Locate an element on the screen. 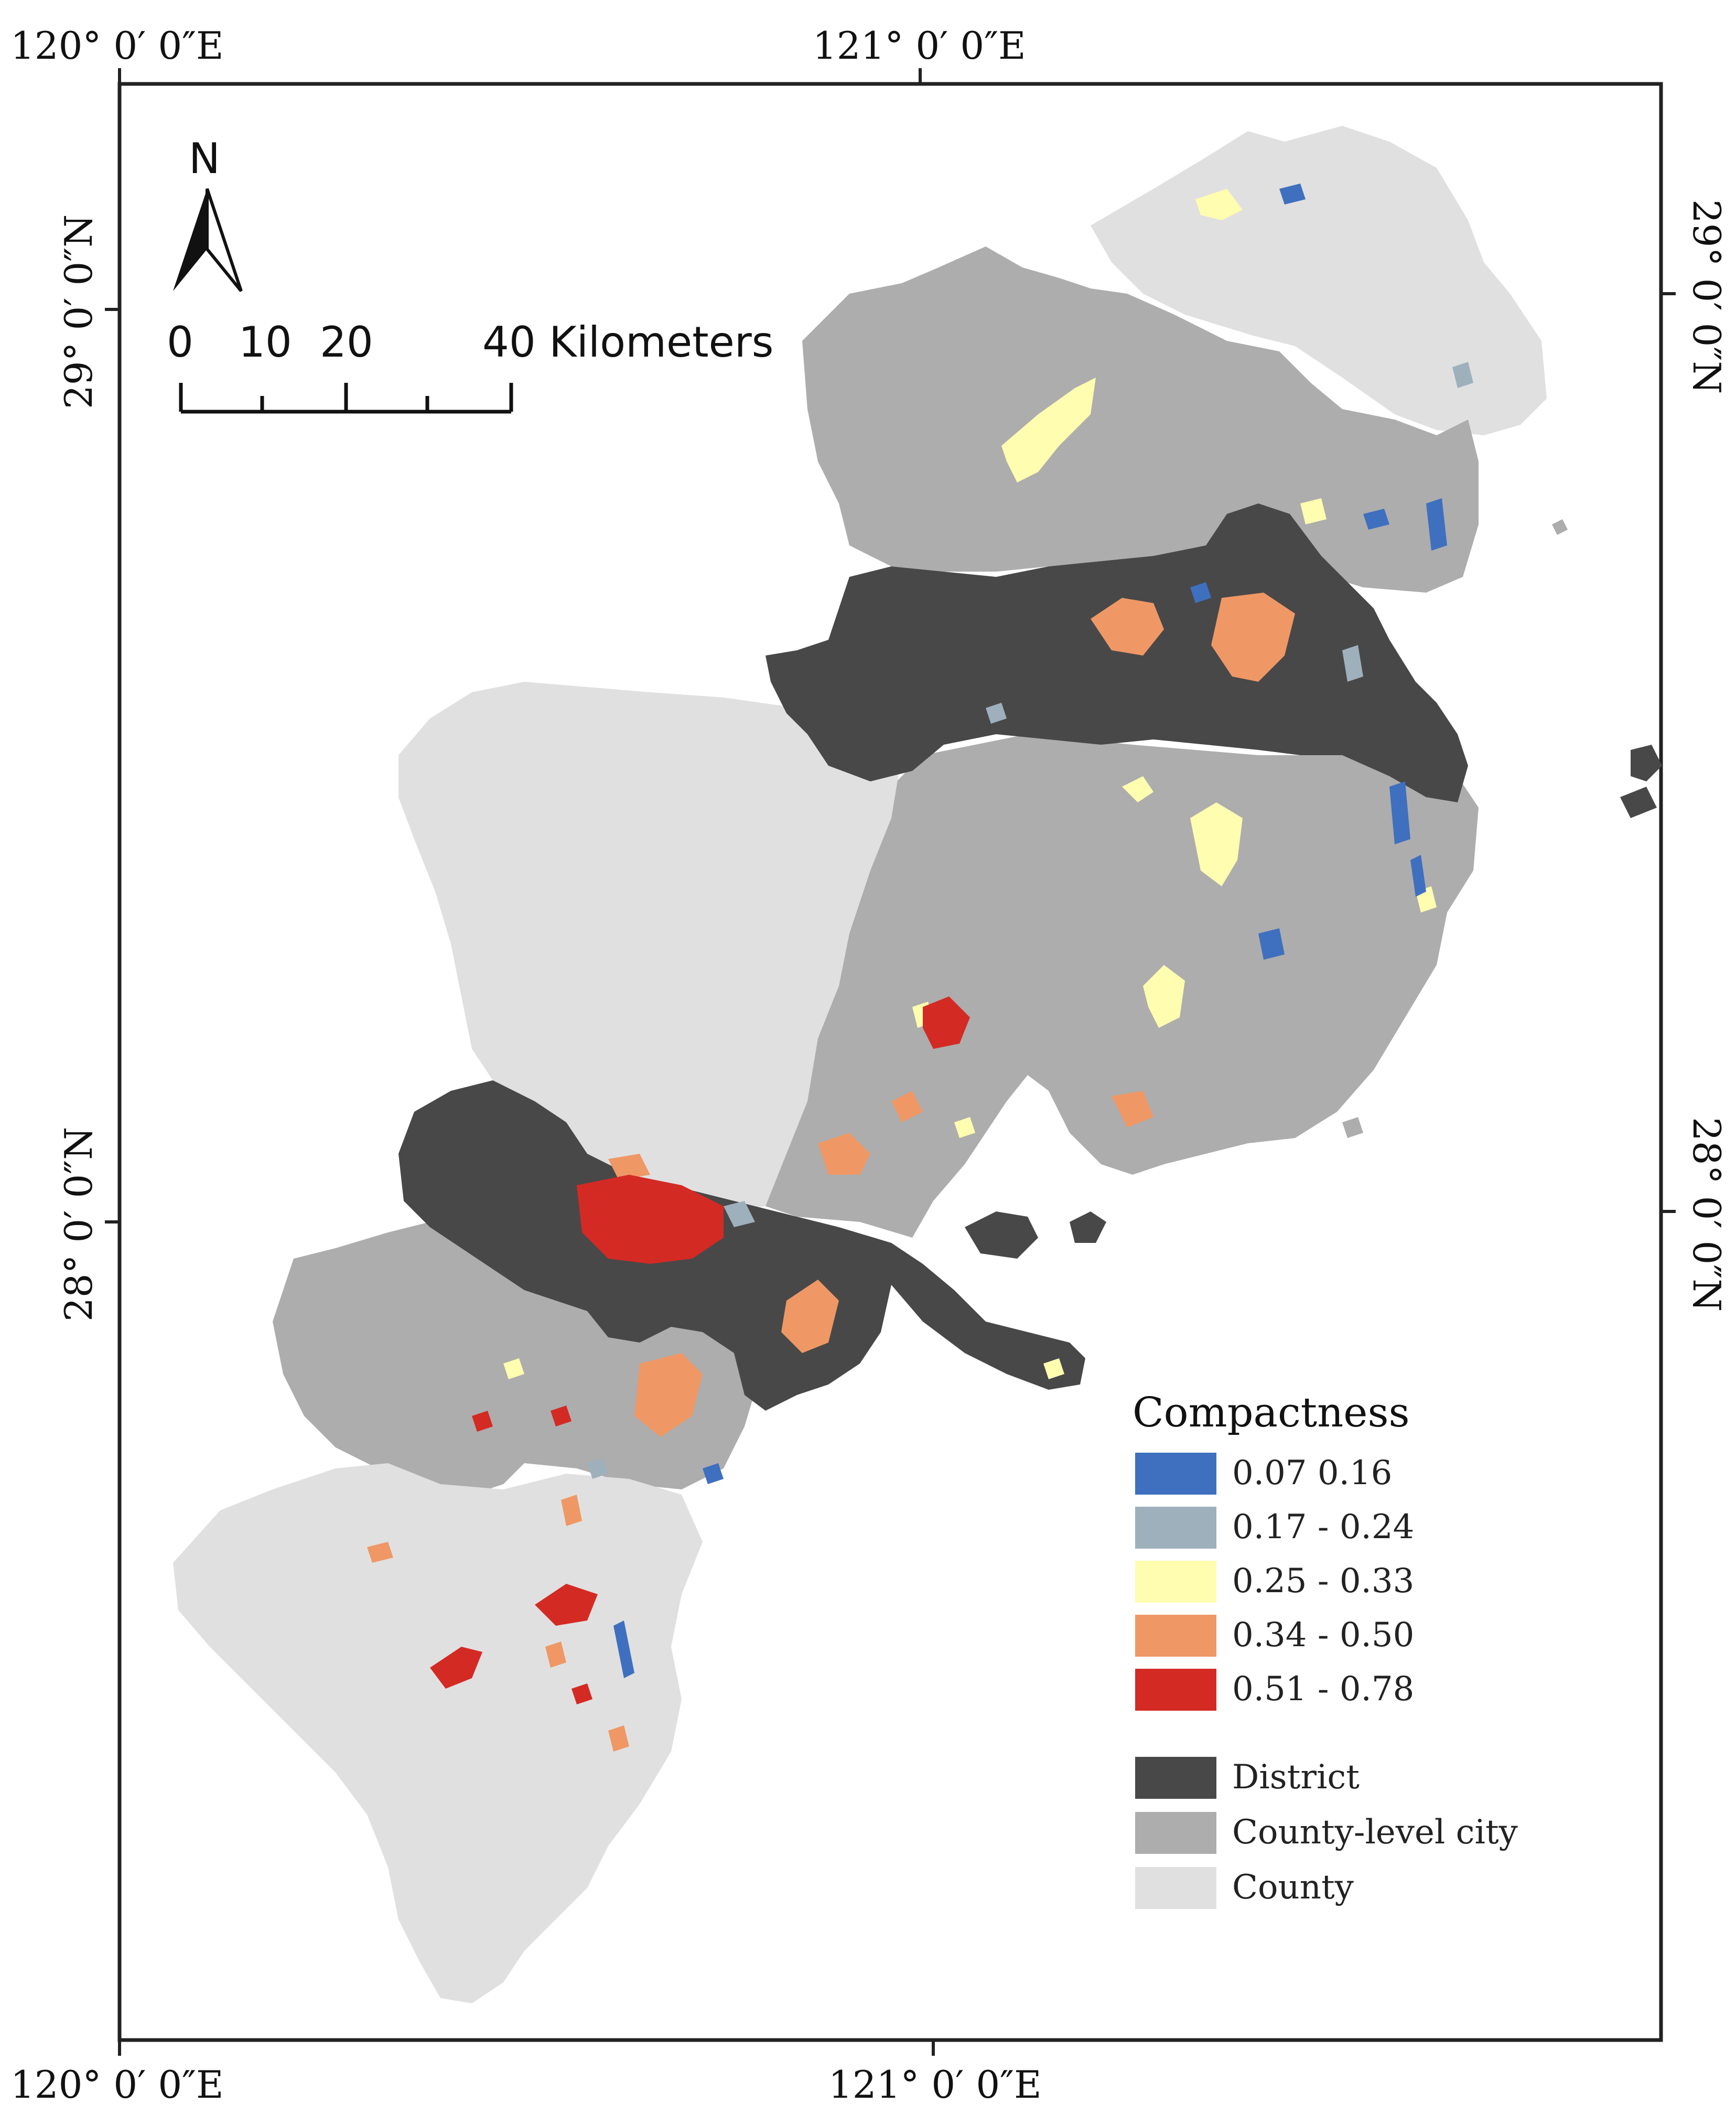  region-district-south is located at coordinates (742, 1245).